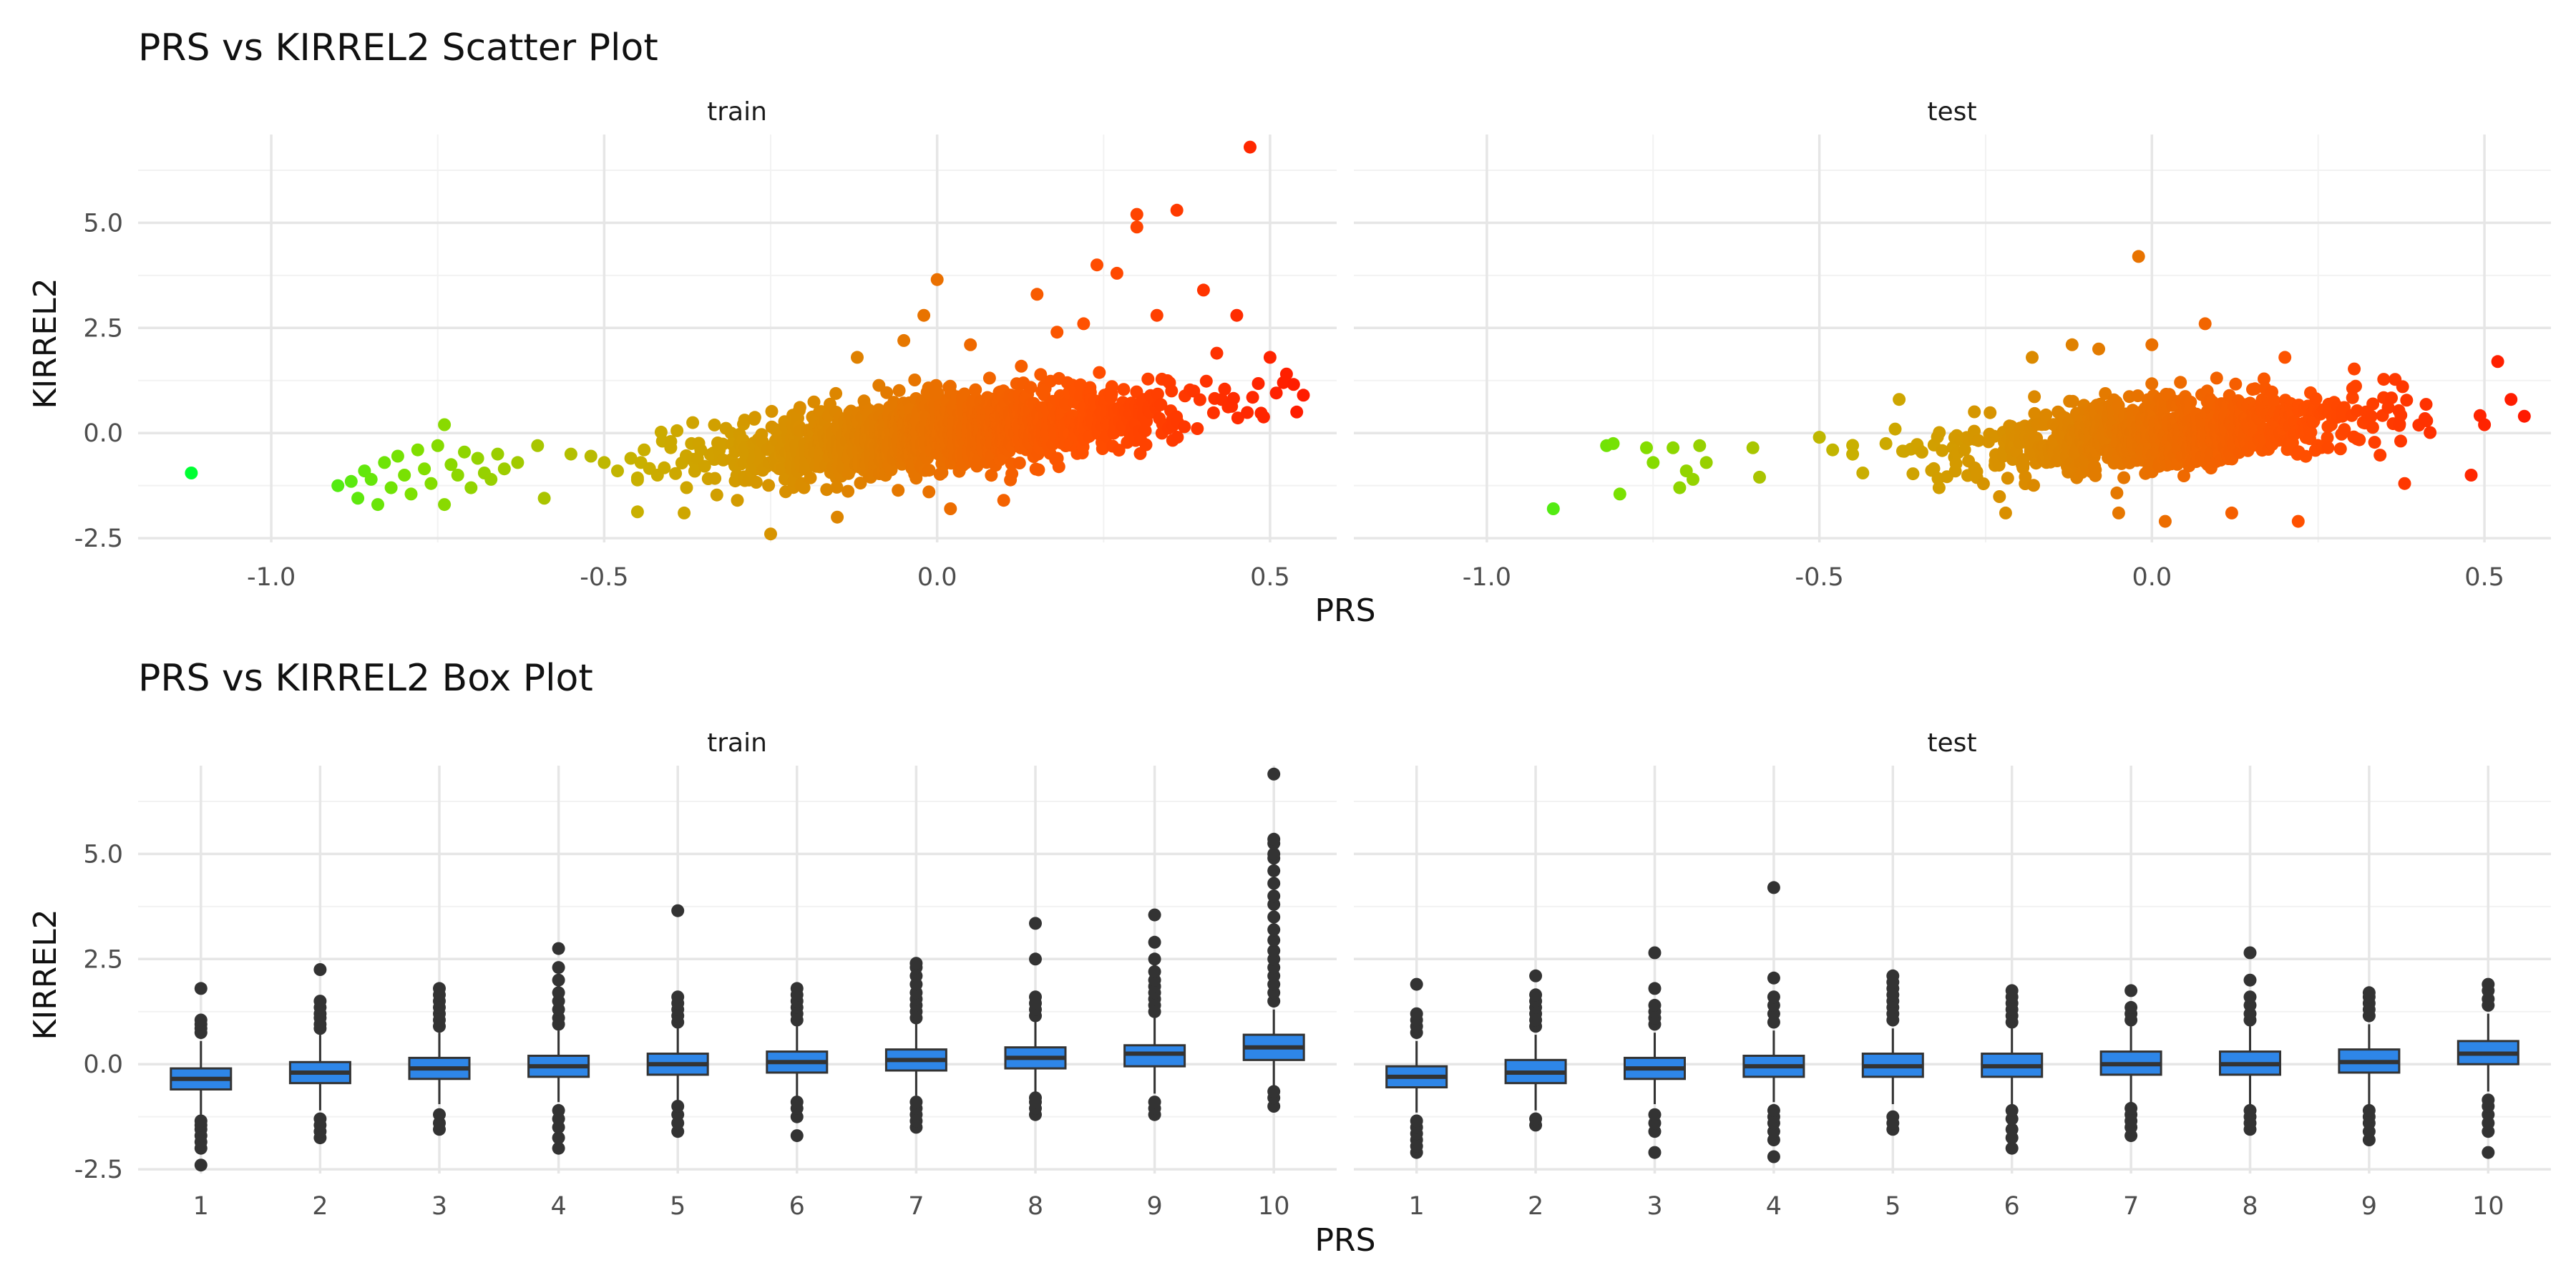 The image size is (2576, 1288). What do you see at coordinates (737, 112) in the screenshot?
I see `scatter-strip-train: train` at bounding box center [737, 112].